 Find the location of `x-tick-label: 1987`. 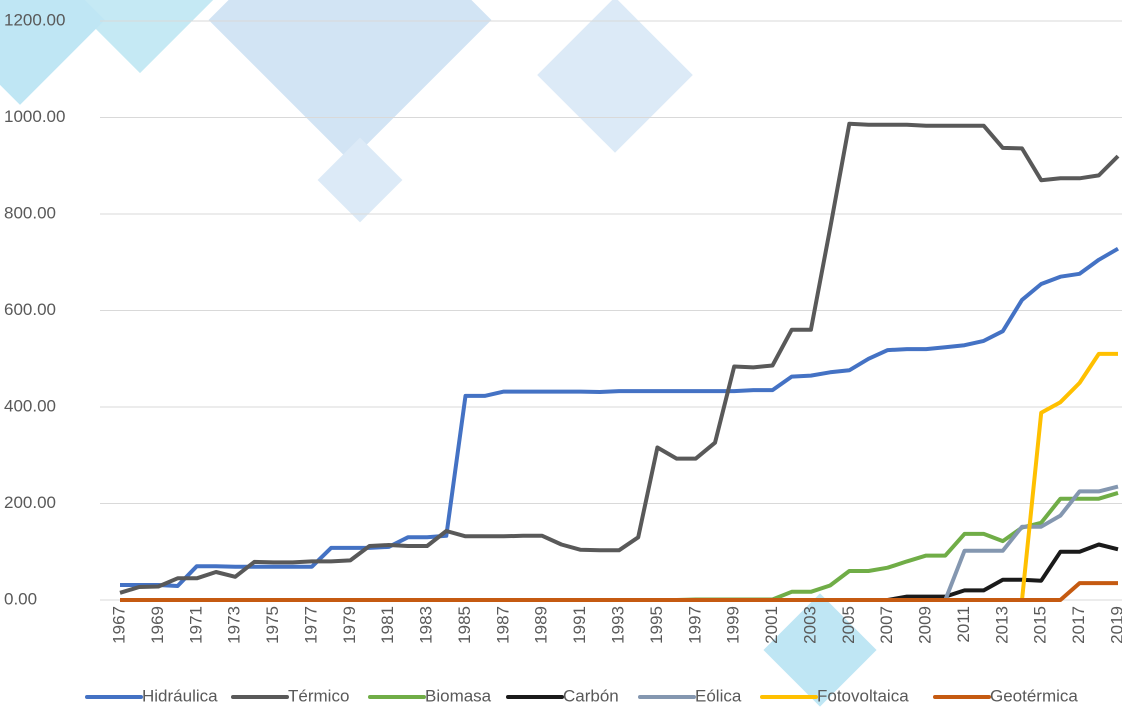

x-tick-label: 1987 is located at coordinates (502, 625).